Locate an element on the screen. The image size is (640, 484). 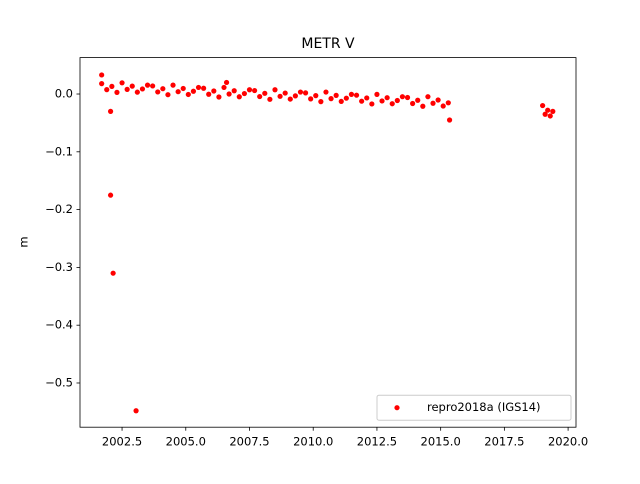
x-tick-label: 2012.5 is located at coordinates (377, 442).